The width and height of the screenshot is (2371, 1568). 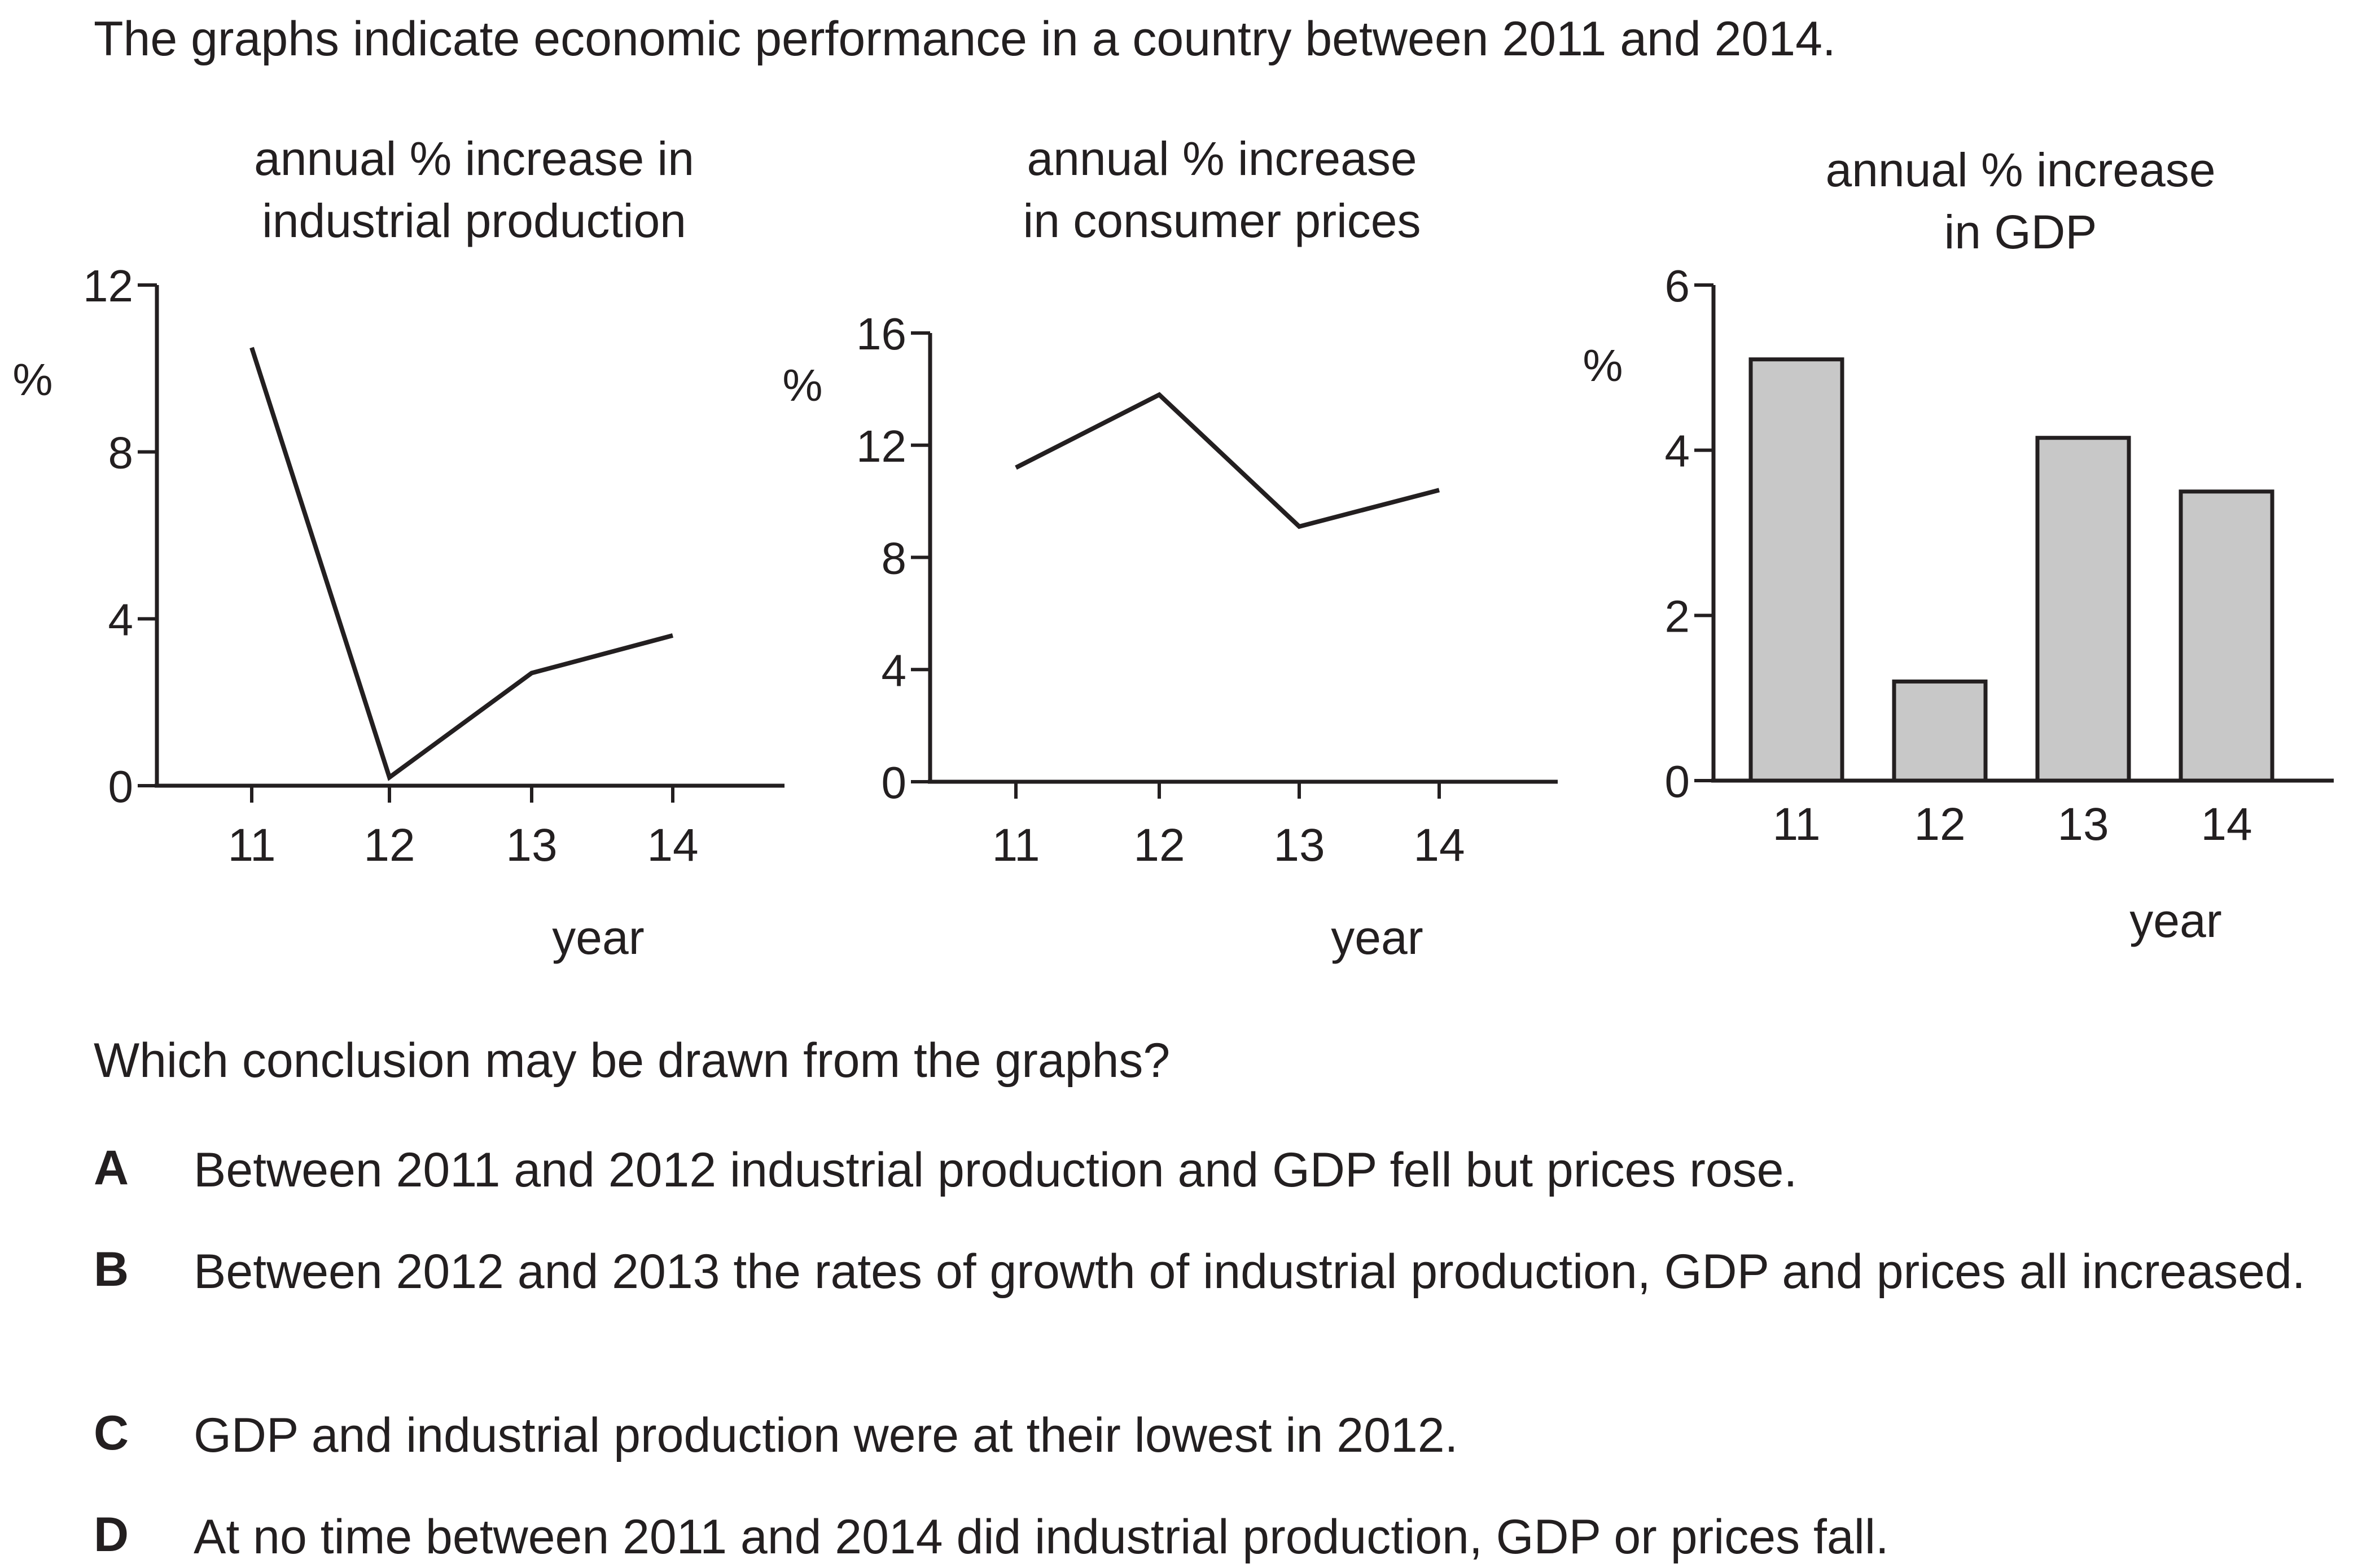 I want to click on y-tick-label: 6, so click(x=1677, y=286).